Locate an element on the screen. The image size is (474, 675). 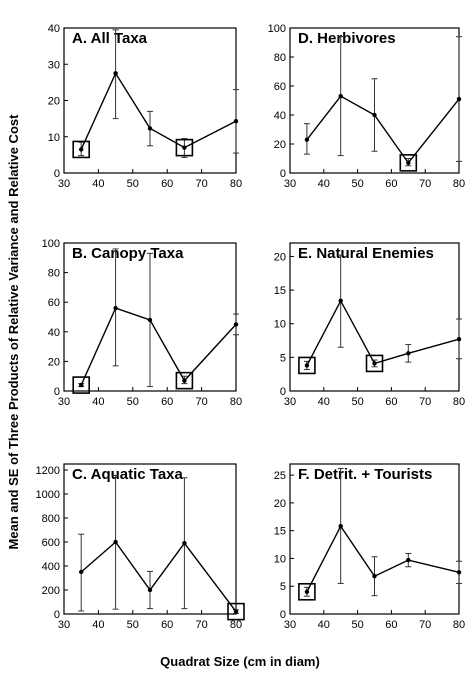
panel-title: B. Canopy Taxa is located at coordinates (128, 253).